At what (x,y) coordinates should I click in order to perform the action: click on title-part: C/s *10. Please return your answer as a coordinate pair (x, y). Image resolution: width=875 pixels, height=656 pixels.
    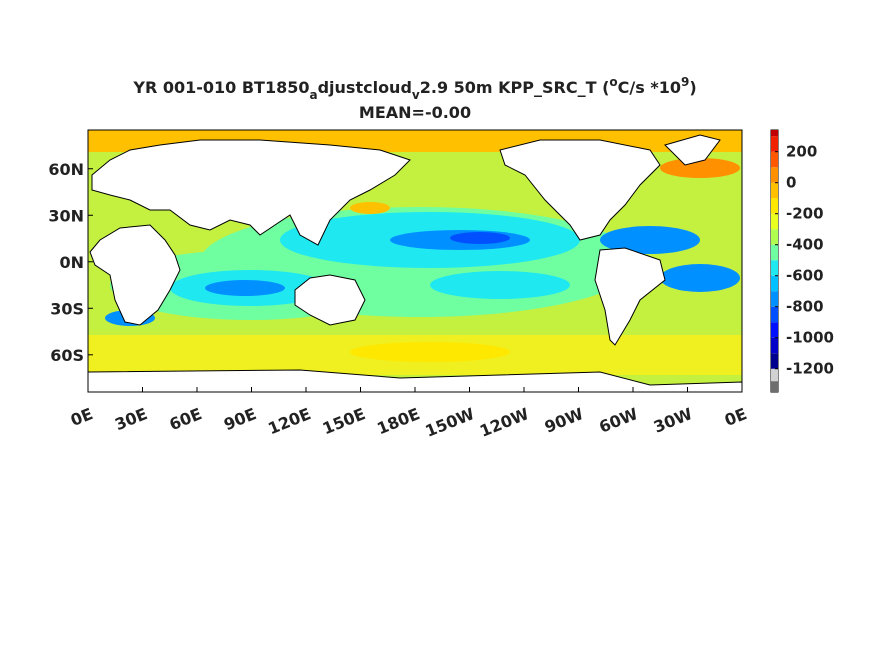
    Looking at the image, I should click on (649, 87).